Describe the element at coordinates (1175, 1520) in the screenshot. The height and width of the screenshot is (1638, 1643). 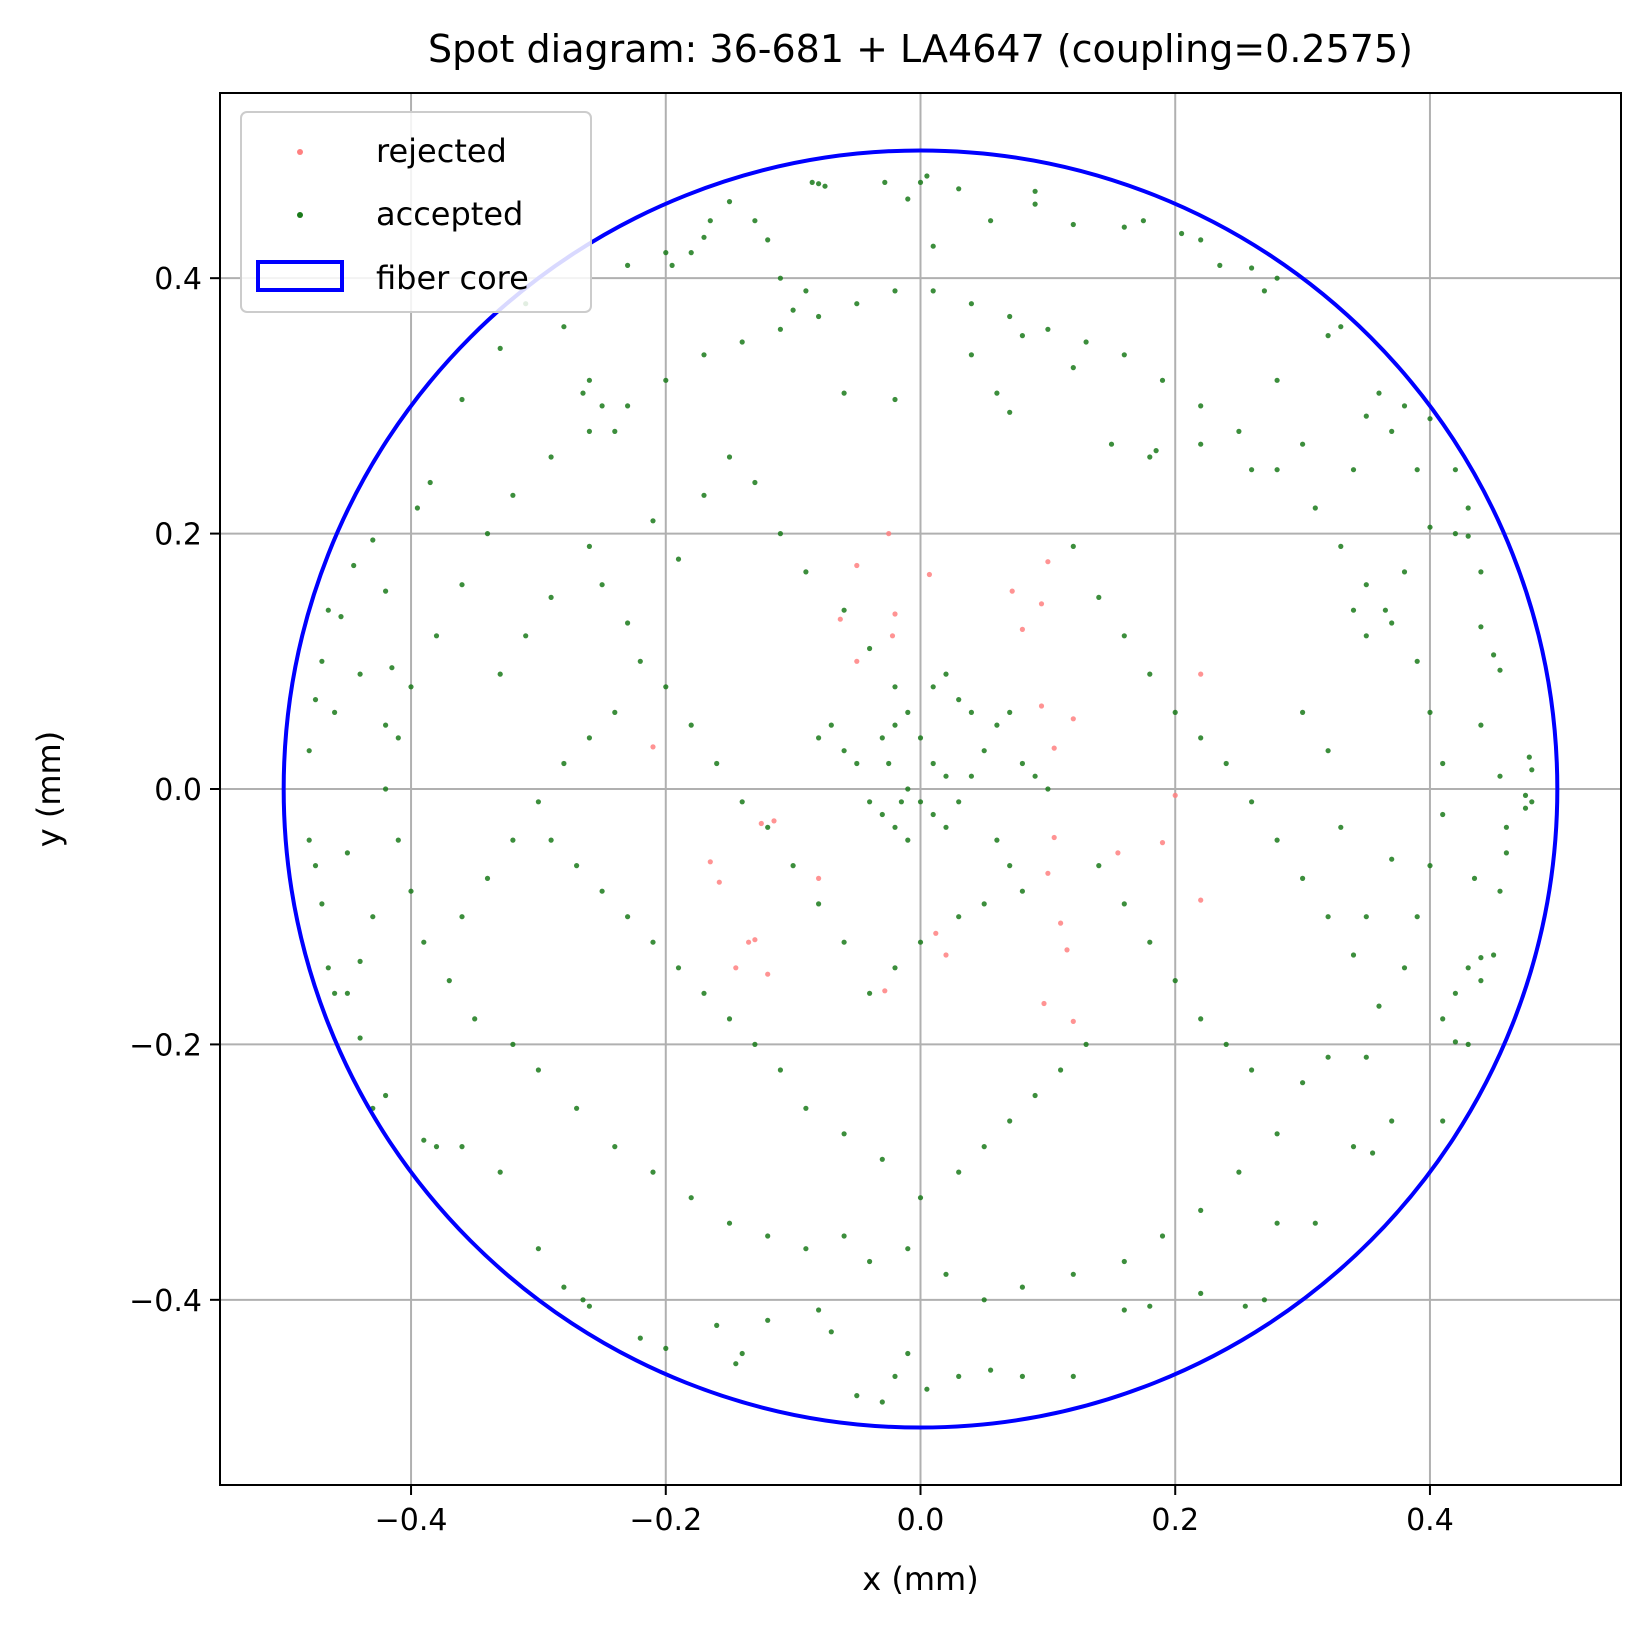
I see `x-tick-label: 0.2` at that location.